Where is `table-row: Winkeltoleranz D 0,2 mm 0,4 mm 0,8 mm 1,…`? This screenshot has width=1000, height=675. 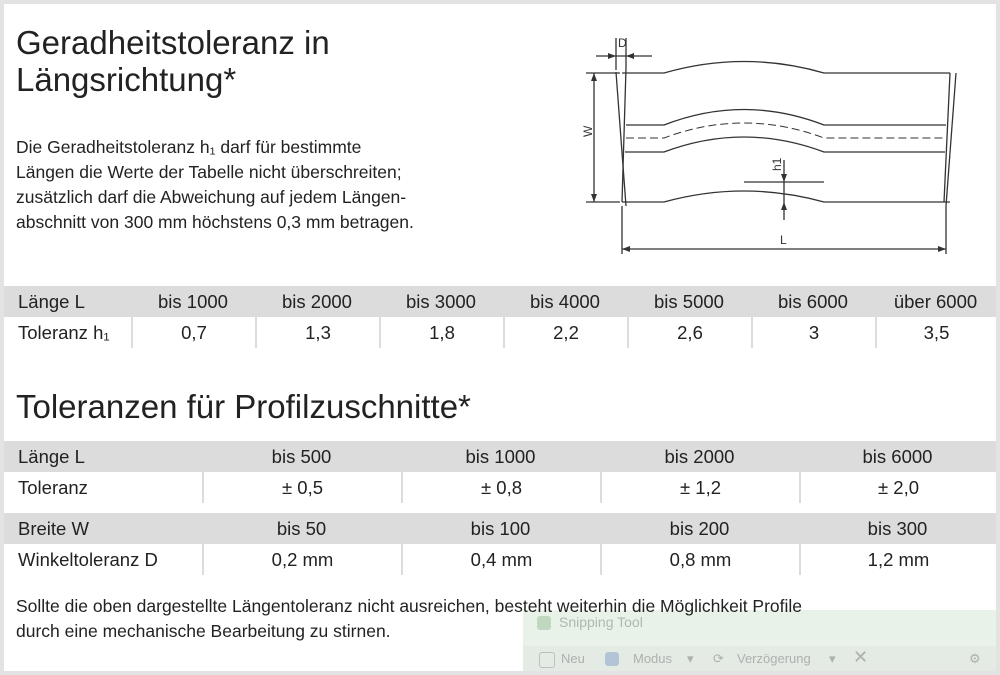 table-row: Winkeltoleranz D 0,2 mm 0,4 mm 0,8 mm 1,… is located at coordinates (500, 559).